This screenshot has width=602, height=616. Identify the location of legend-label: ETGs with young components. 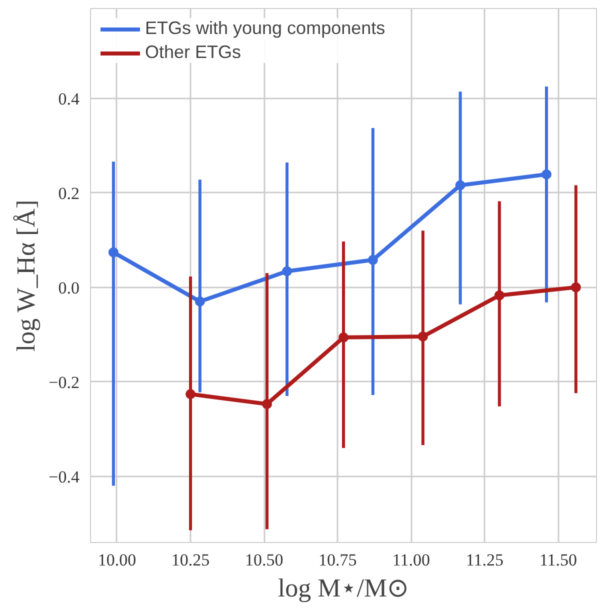
(265, 28).